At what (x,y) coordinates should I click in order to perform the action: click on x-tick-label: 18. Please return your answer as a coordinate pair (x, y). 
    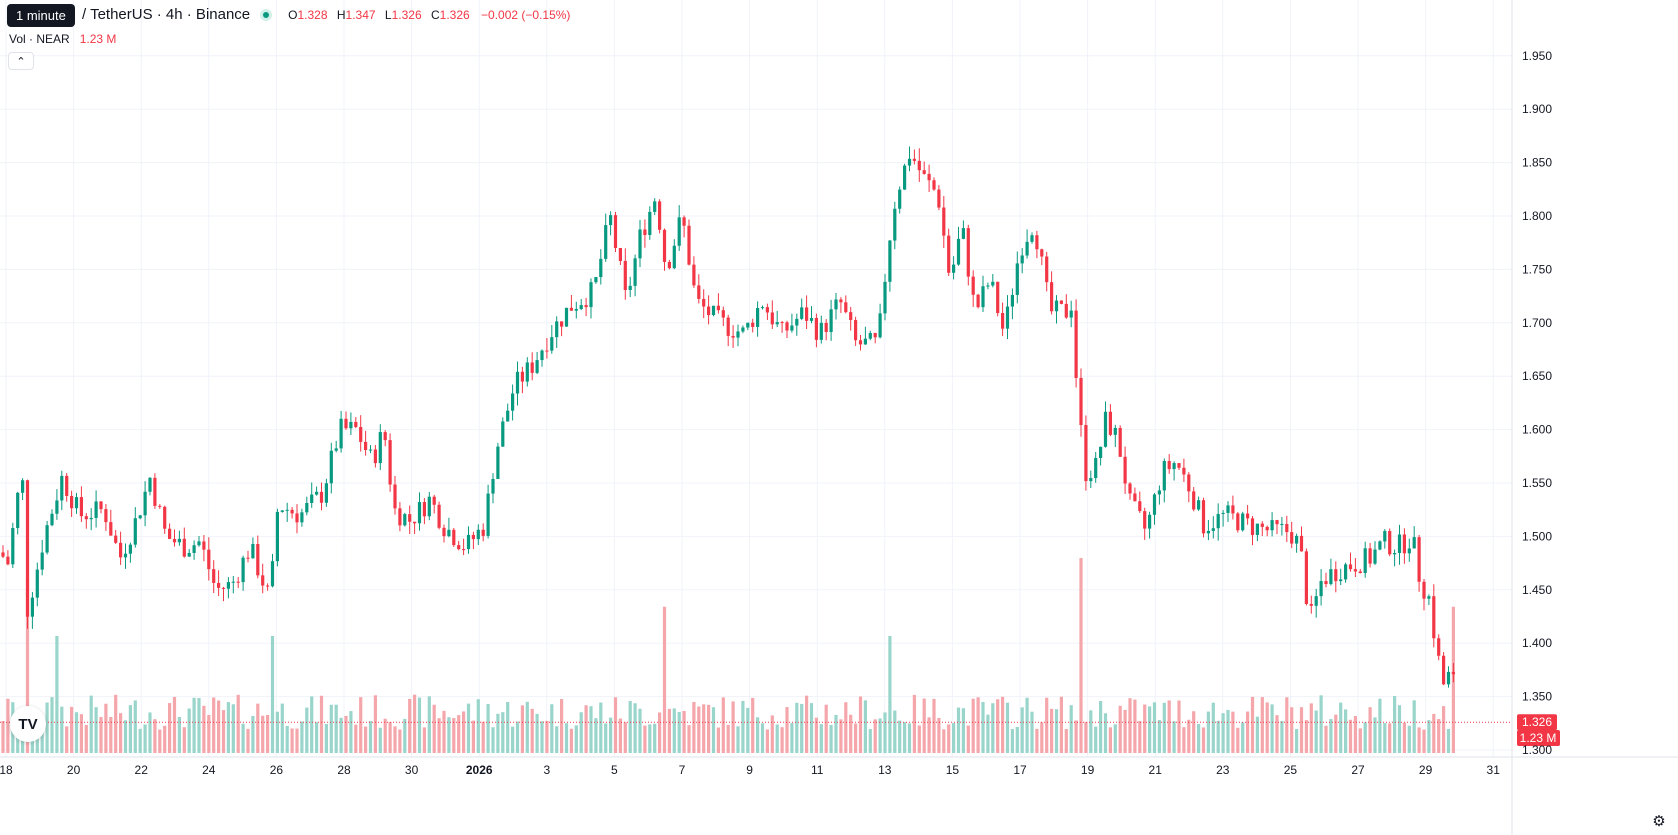
    Looking at the image, I should click on (6, 770).